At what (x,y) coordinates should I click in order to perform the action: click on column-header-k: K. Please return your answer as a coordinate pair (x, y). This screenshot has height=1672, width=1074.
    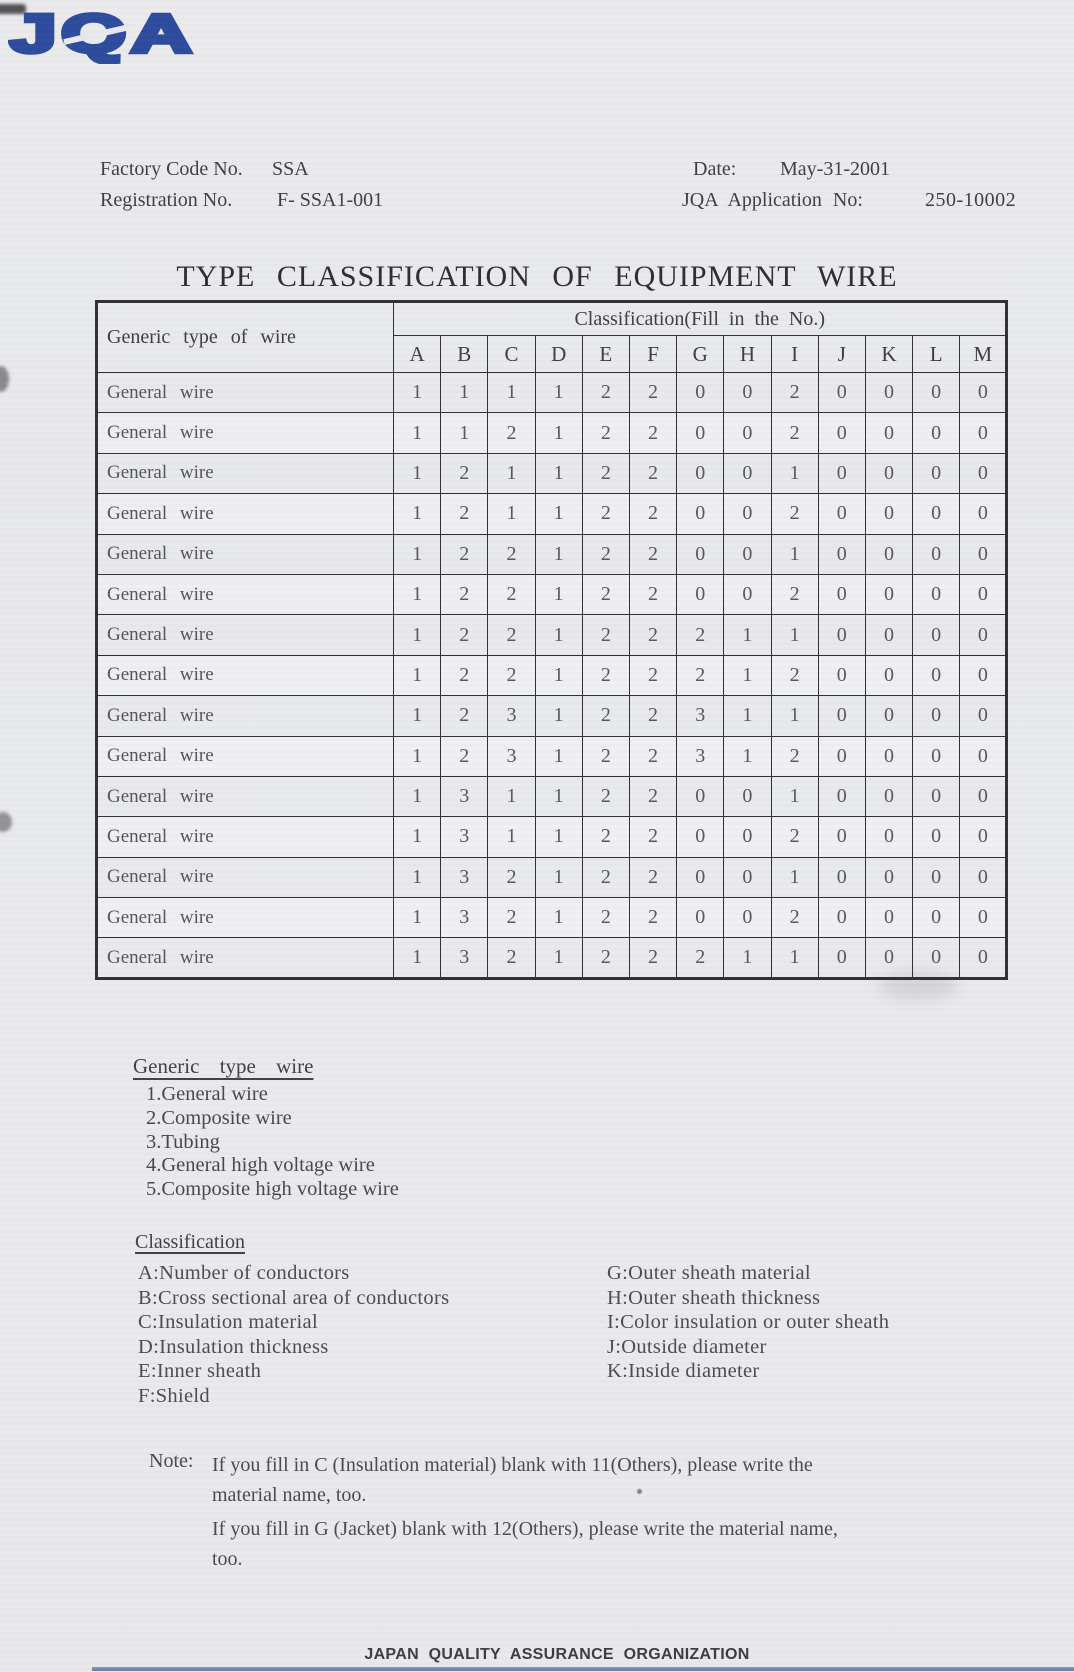
    Looking at the image, I should click on (889, 354).